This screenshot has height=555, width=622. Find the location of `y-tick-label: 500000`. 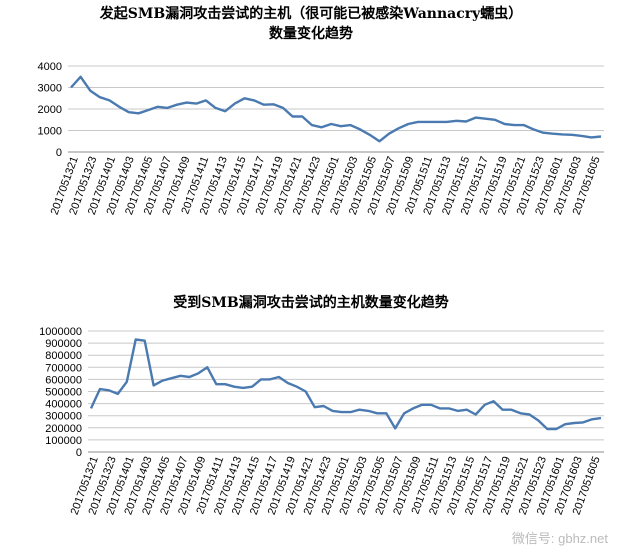

y-tick-label: 500000 is located at coordinates (63, 393).